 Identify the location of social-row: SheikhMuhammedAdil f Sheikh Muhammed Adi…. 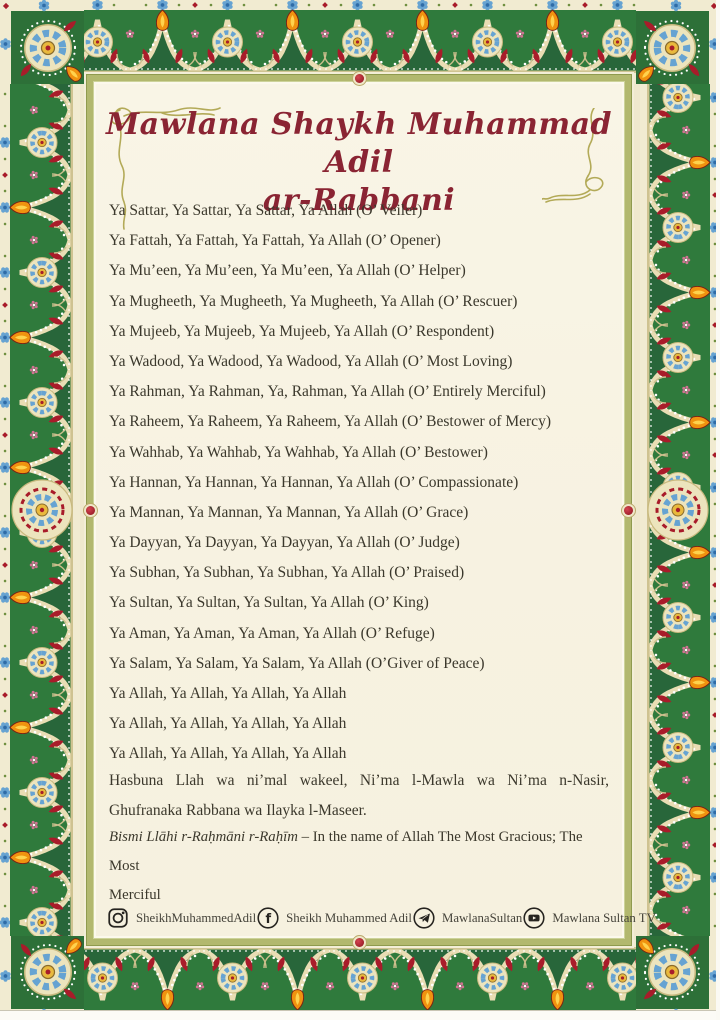
(381, 918).